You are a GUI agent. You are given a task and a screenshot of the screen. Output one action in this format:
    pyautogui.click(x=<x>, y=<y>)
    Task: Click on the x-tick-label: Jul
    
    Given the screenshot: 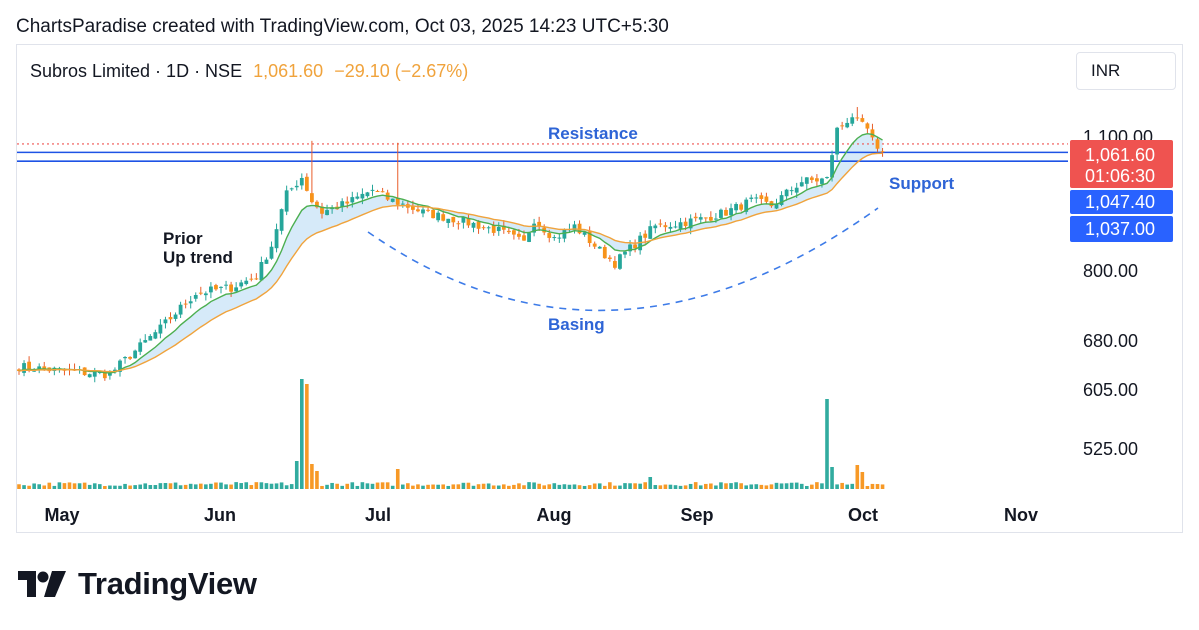 What is the action you would take?
    pyautogui.click(x=378, y=515)
    